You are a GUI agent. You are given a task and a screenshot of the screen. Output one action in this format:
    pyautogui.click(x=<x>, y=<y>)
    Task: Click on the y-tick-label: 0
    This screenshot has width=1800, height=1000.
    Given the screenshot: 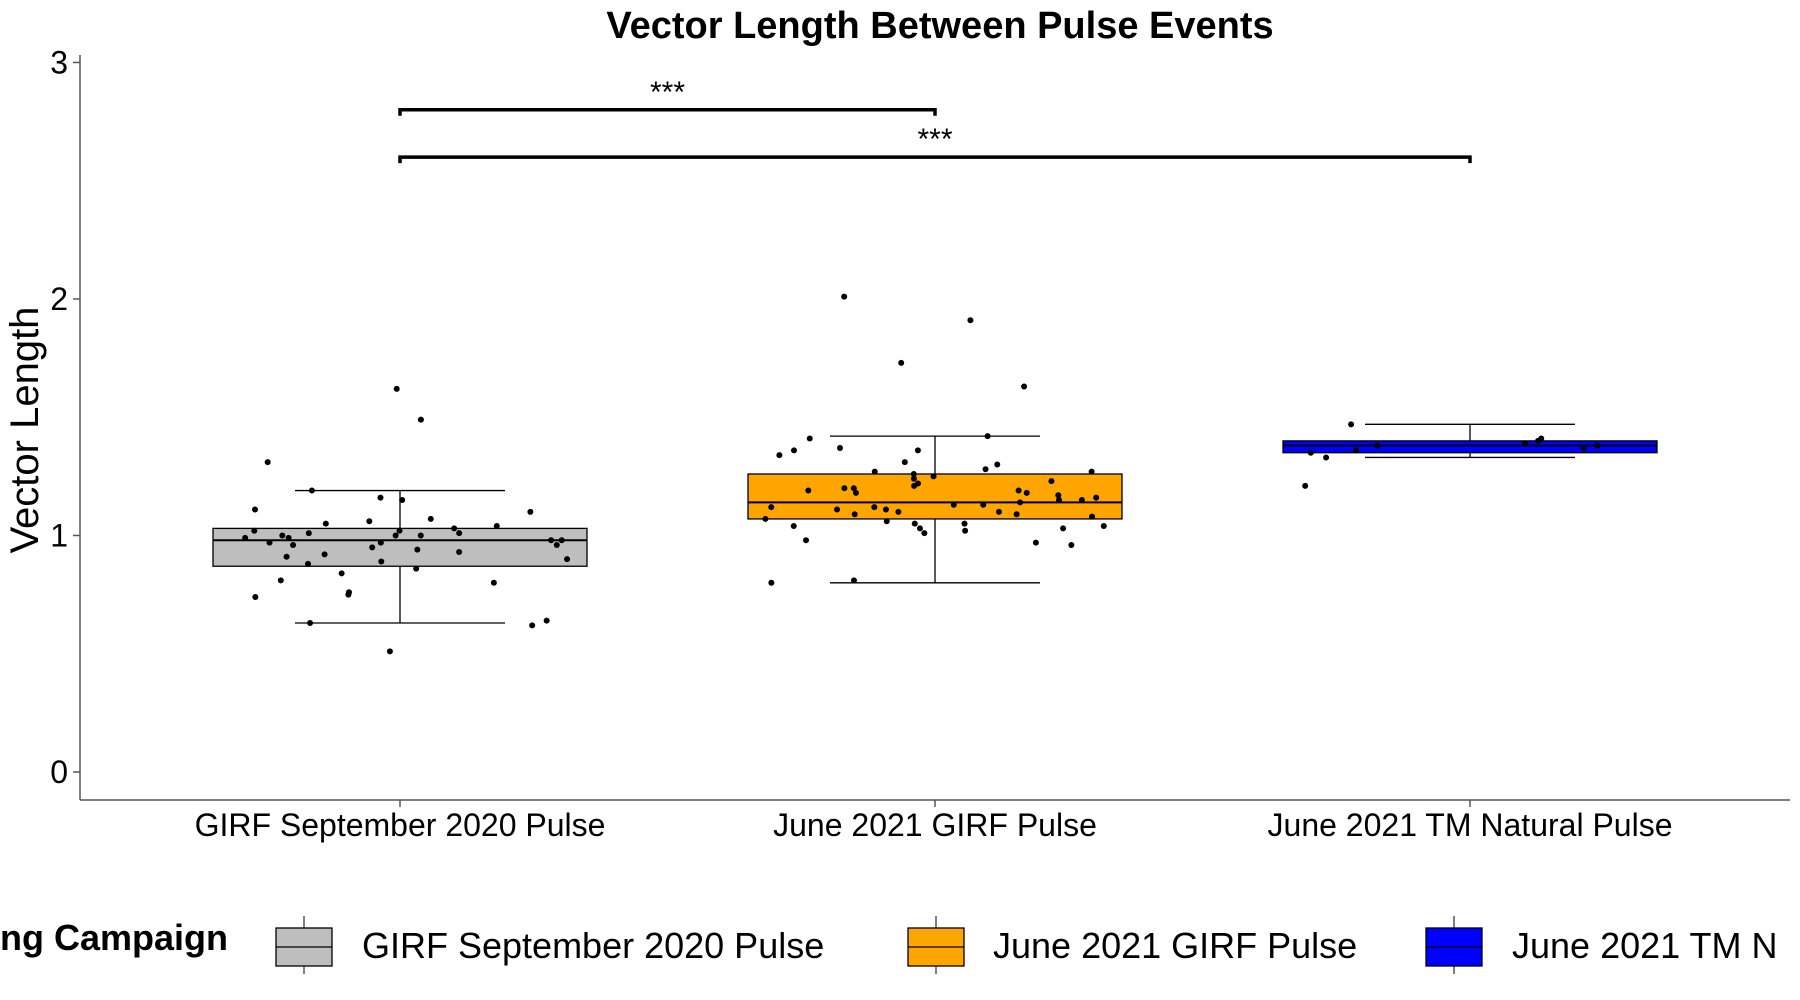 What is the action you would take?
    pyautogui.click(x=59, y=772)
    